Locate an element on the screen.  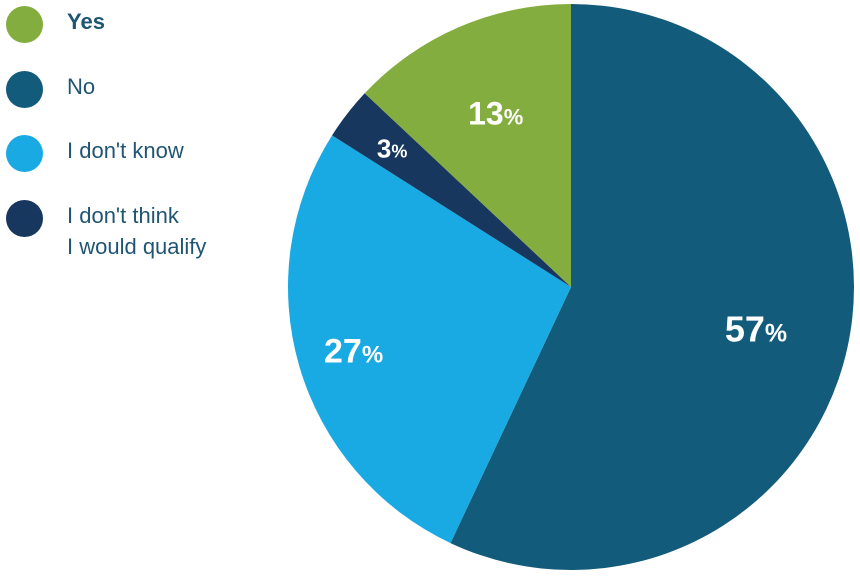
legend-item-yes: Yes is located at coordinates (55, 24).